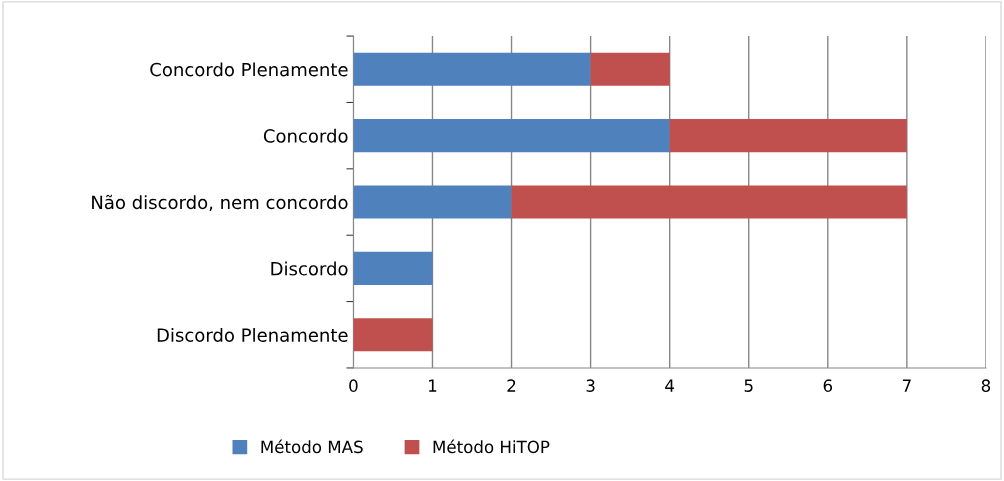  I want to click on x-tick-label: 8, so click(986, 385).